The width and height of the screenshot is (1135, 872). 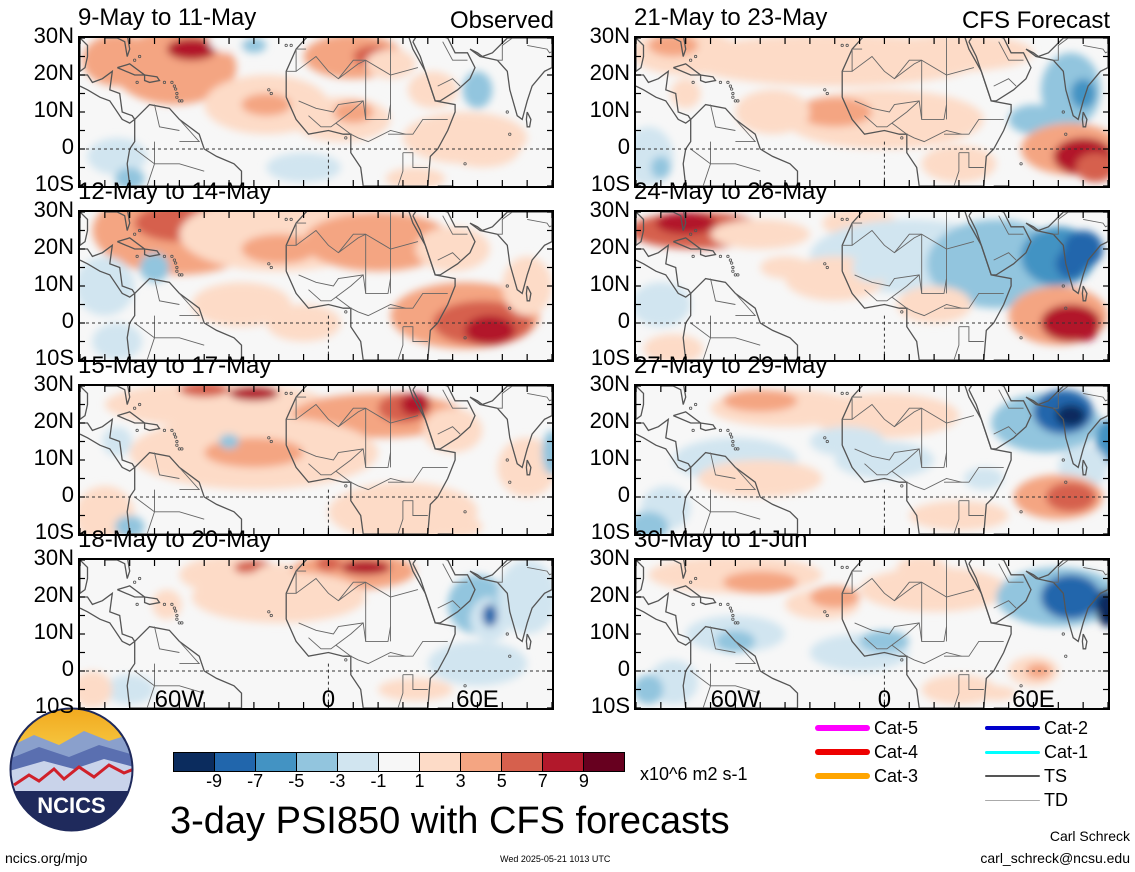 I want to click on panel-tag: Observed, so click(x=501, y=20).